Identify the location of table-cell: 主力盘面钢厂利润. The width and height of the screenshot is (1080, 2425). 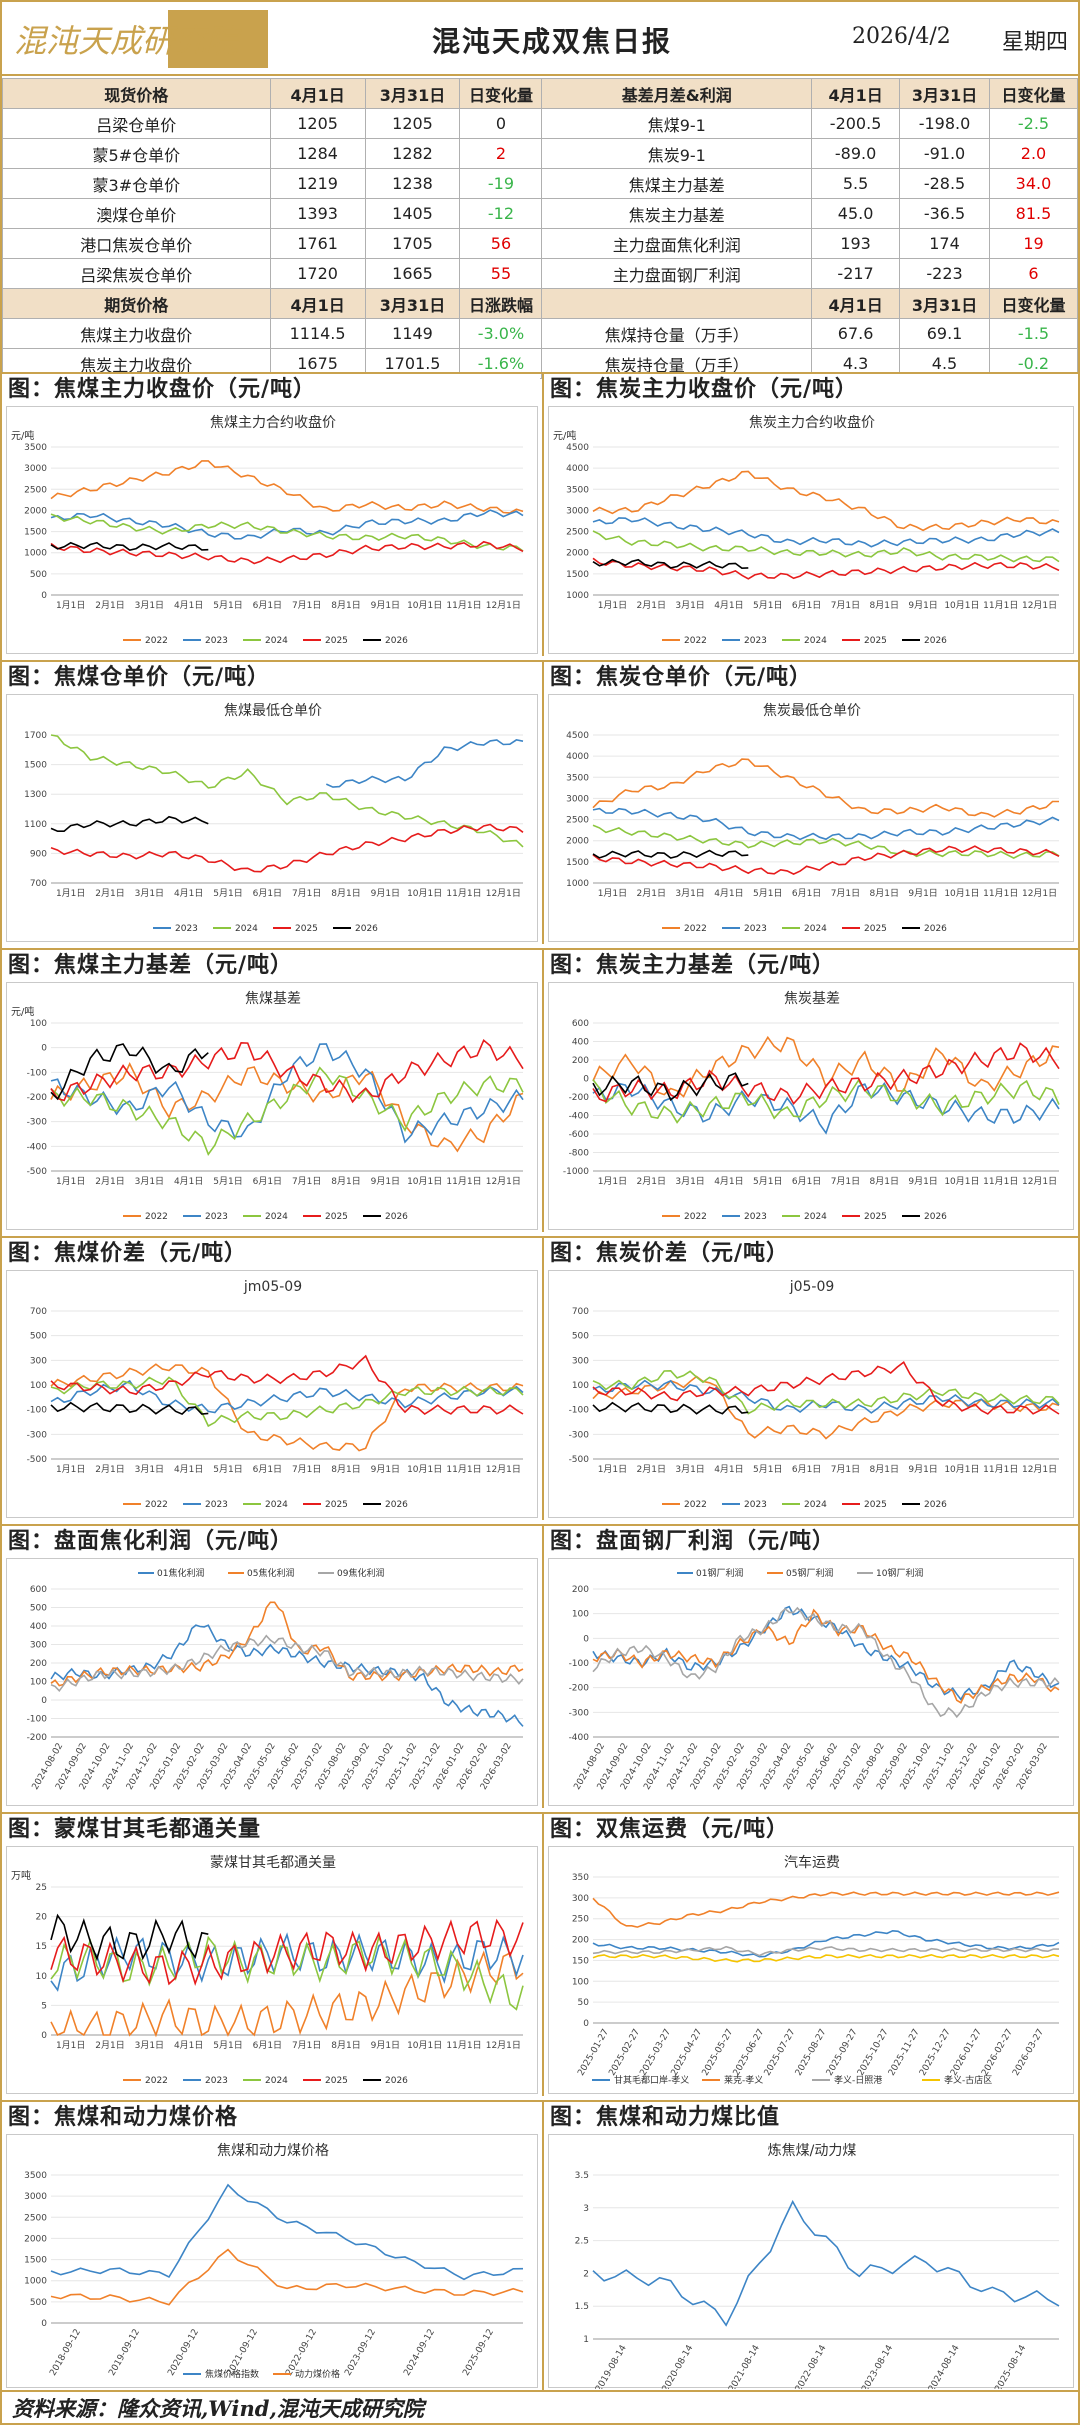
(677, 273).